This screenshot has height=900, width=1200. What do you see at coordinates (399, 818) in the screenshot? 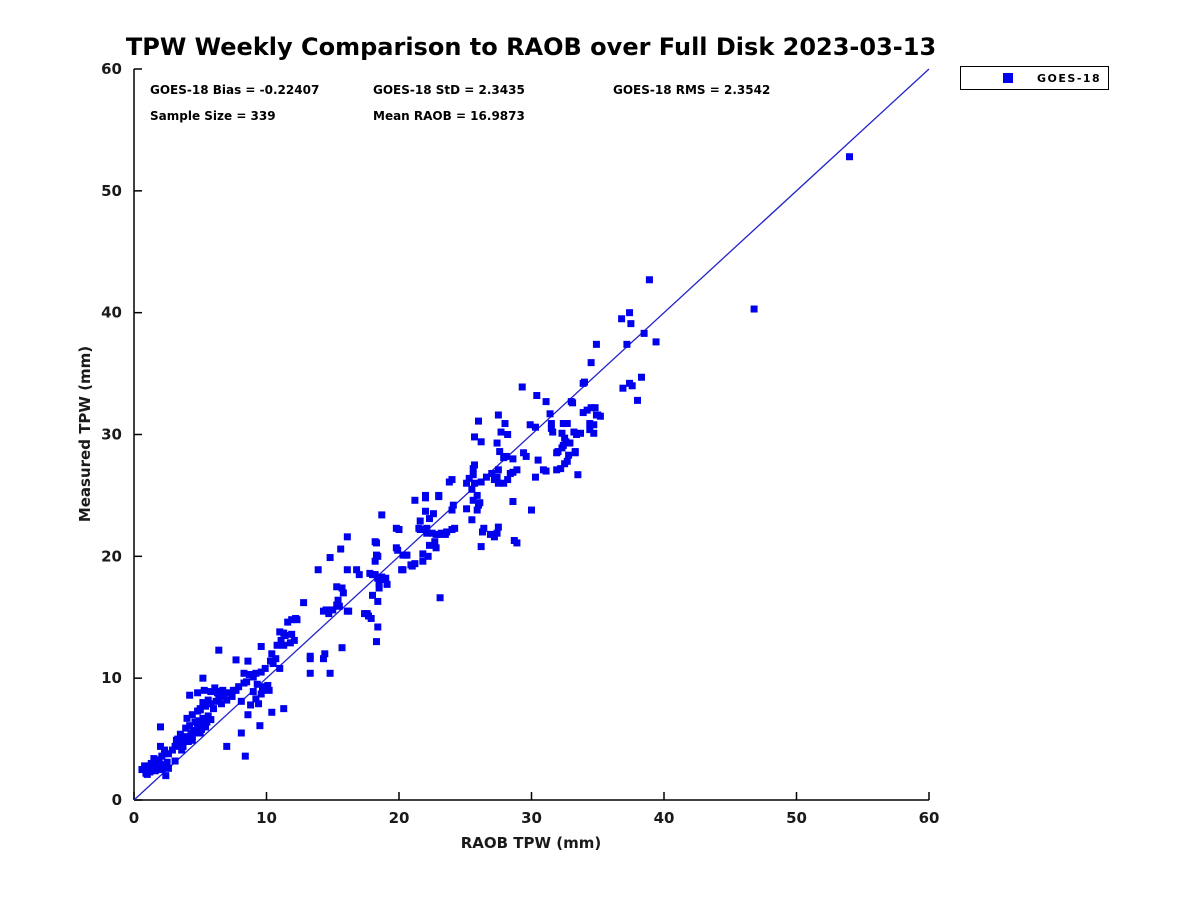
I see `x-tick-label: 20` at bounding box center [399, 818].